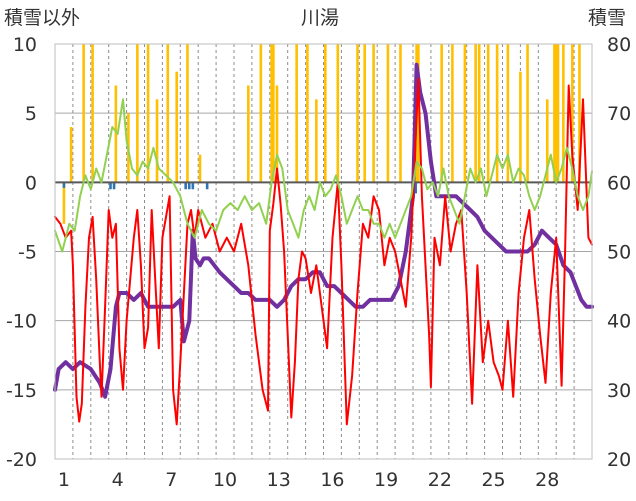 The width and height of the screenshot is (636, 501). I want to click on x-tick-label: 19, so click(386, 480).